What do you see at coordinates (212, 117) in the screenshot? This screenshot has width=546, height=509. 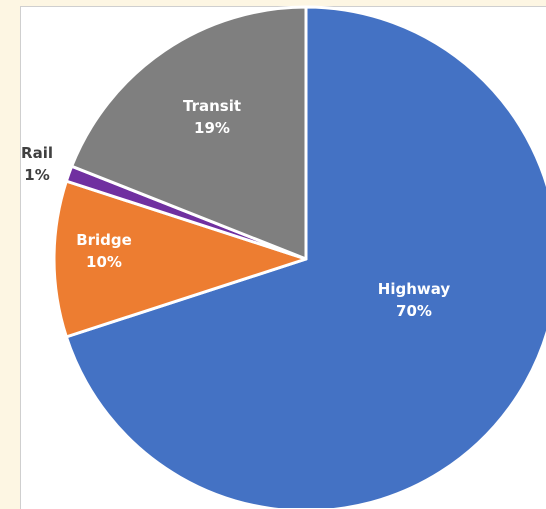 I see `data-label-transit: Transit 19%` at bounding box center [212, 117].